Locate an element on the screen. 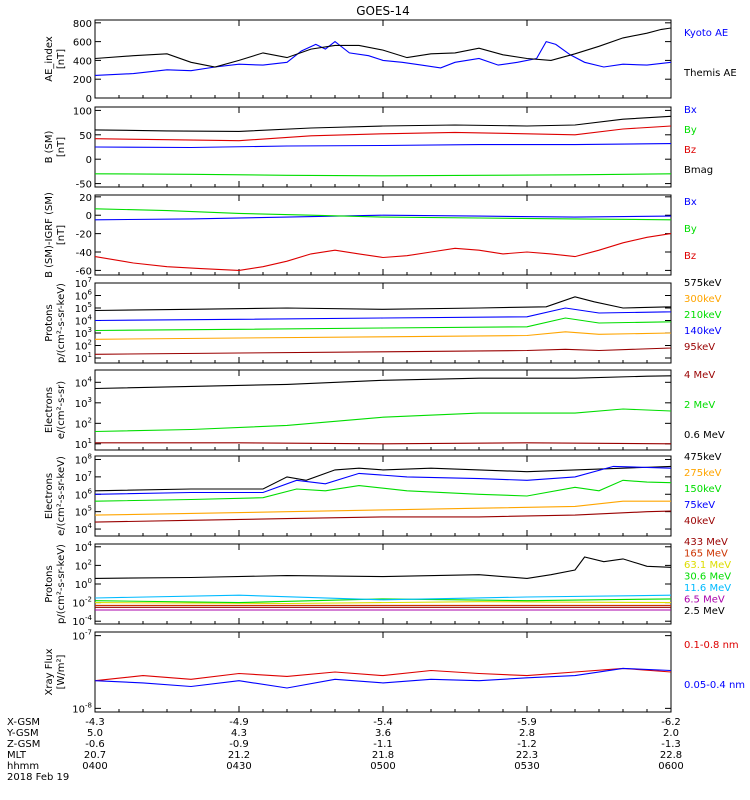 The width and height of the screenshot is (750, 800). y-tick-label: 10⁷ is located at coordinates (83, 477).